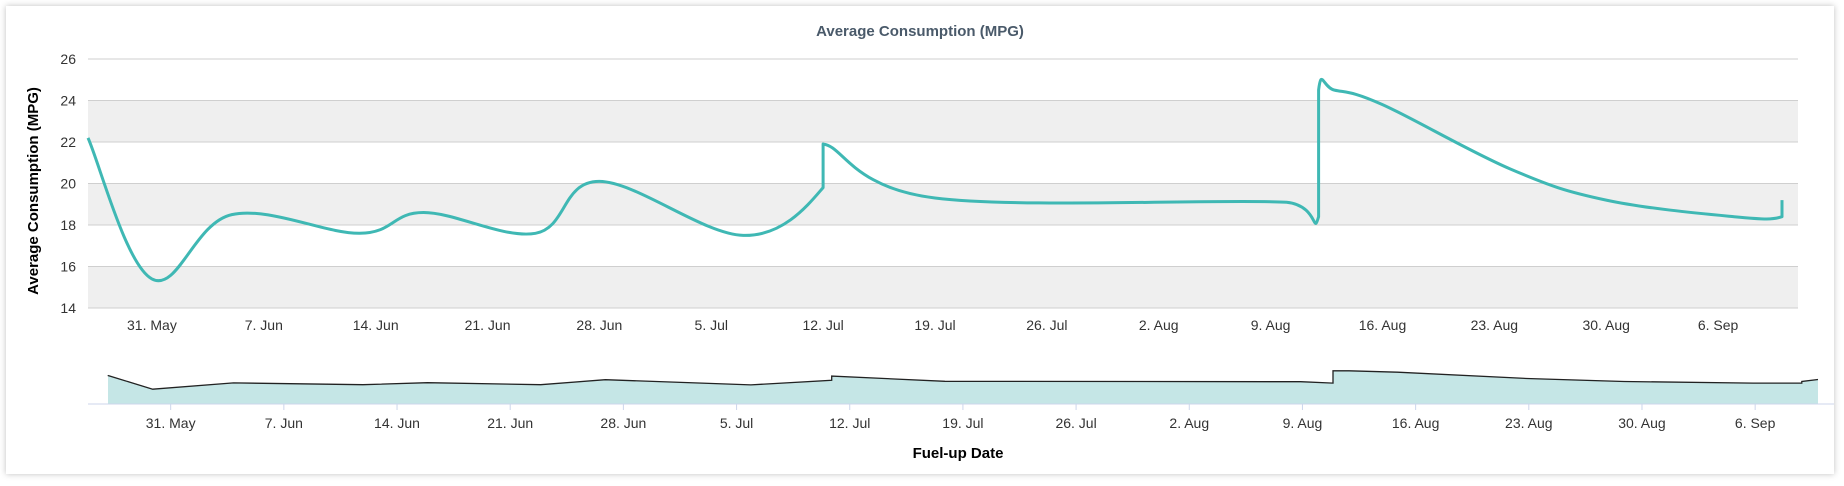  I want to click on navigator-tick-label: 2. Aug, so click(1189, 423).